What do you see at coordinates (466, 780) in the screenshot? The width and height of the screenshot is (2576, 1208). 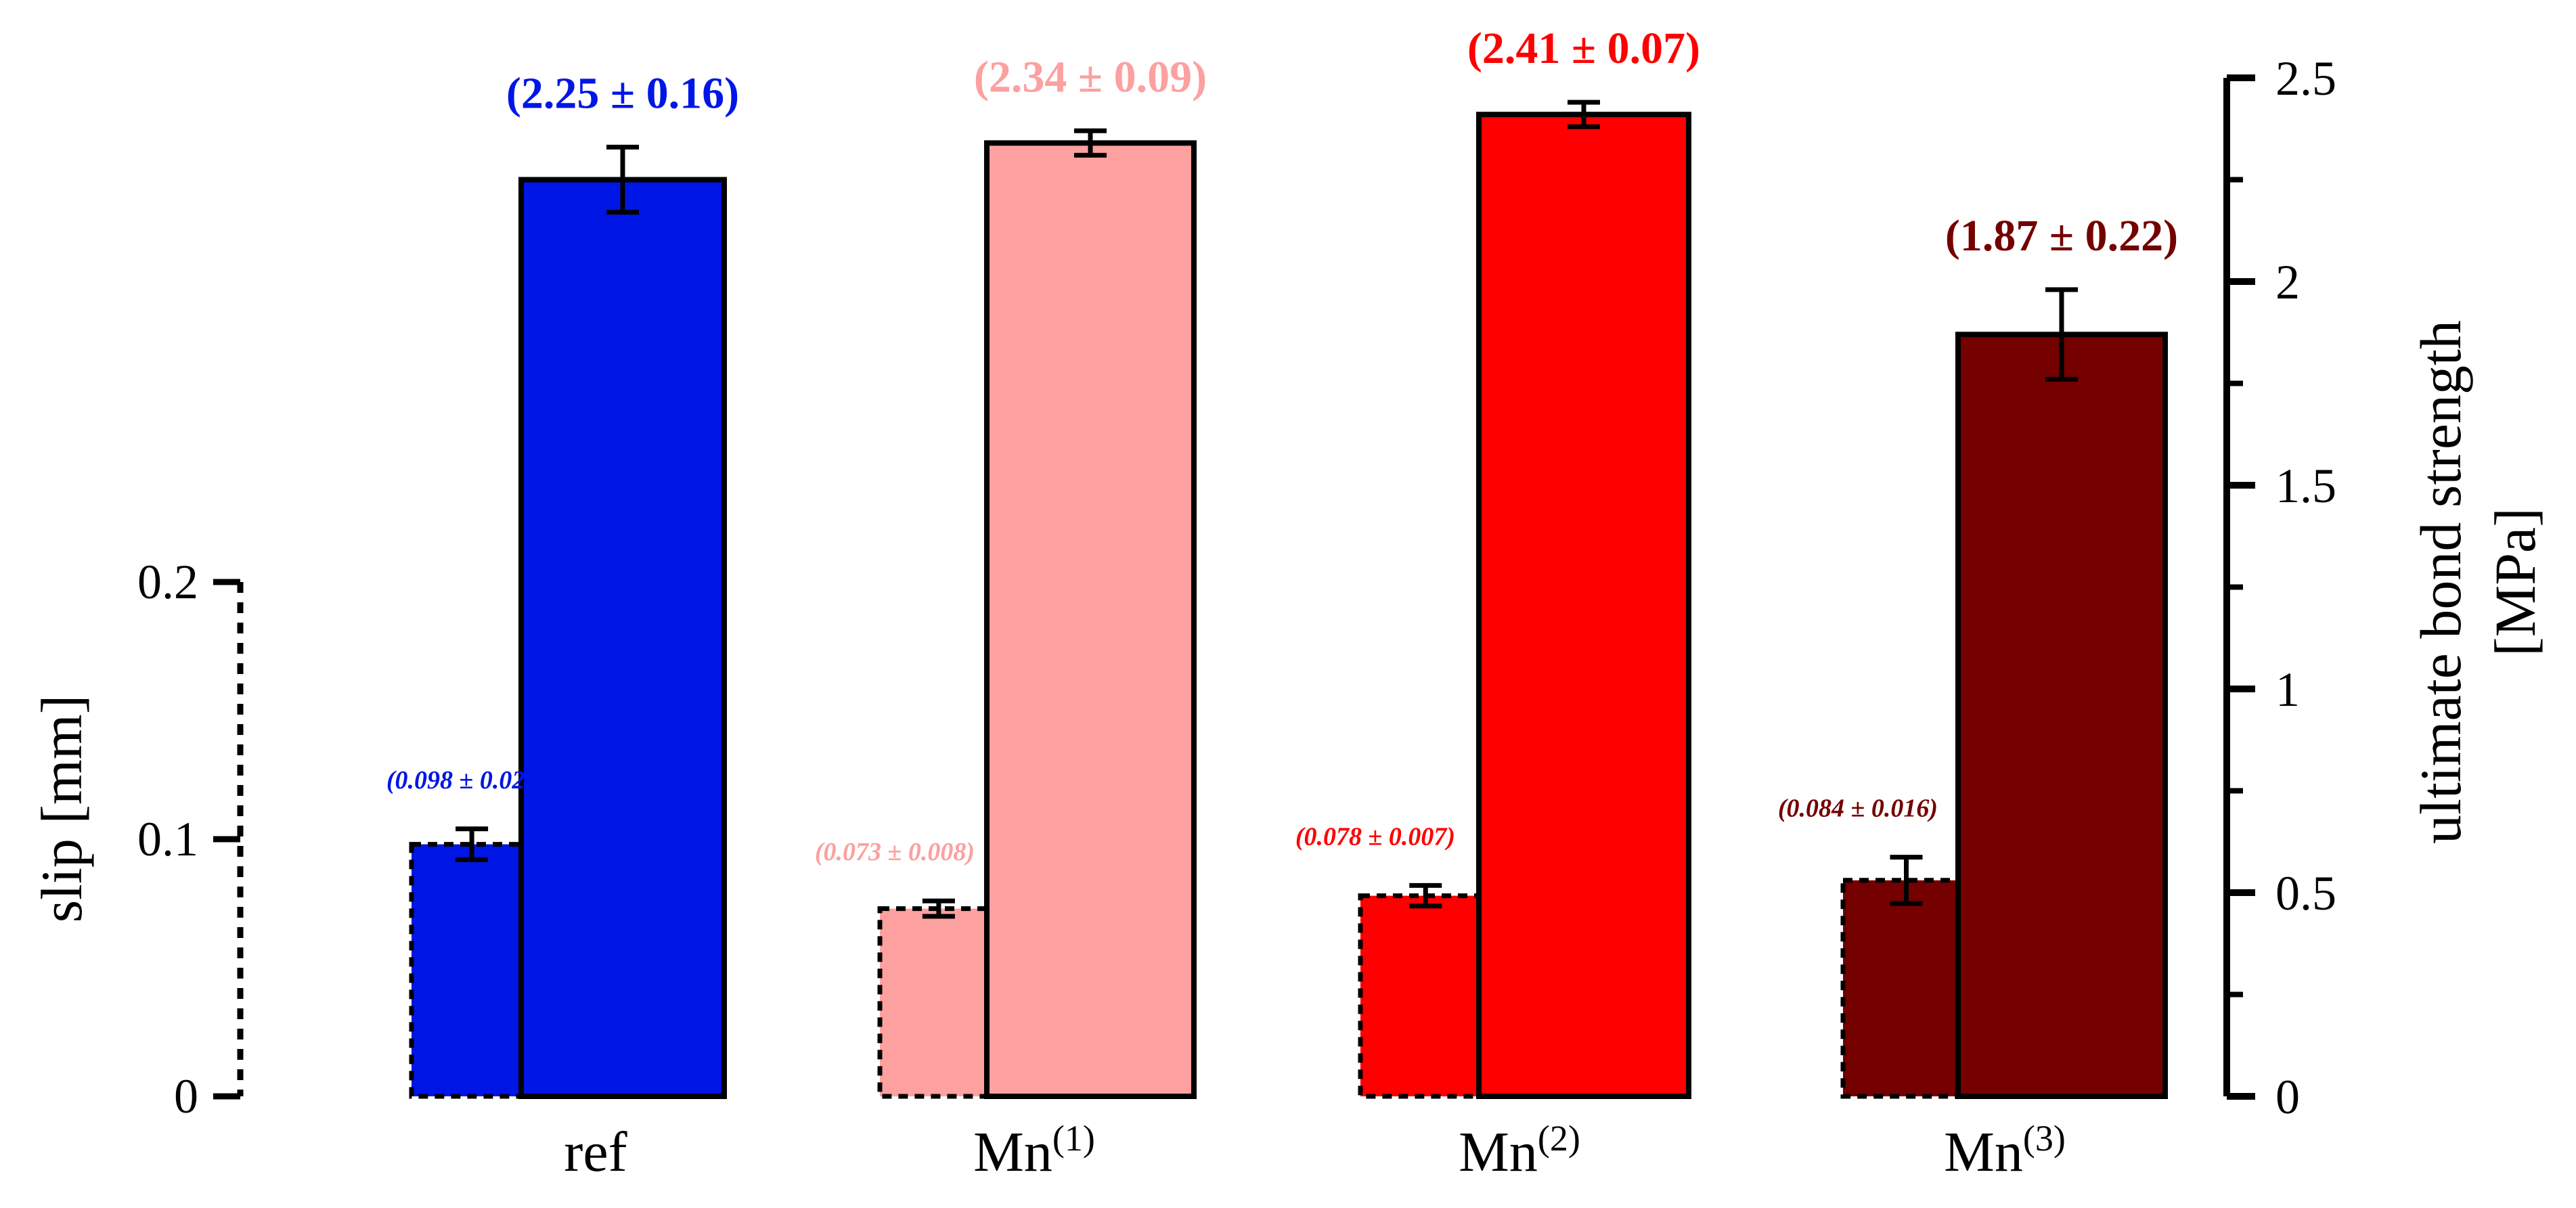 I see `slip-value-label: (0.098 ± 0.025)` at bounding box center [466, 780].